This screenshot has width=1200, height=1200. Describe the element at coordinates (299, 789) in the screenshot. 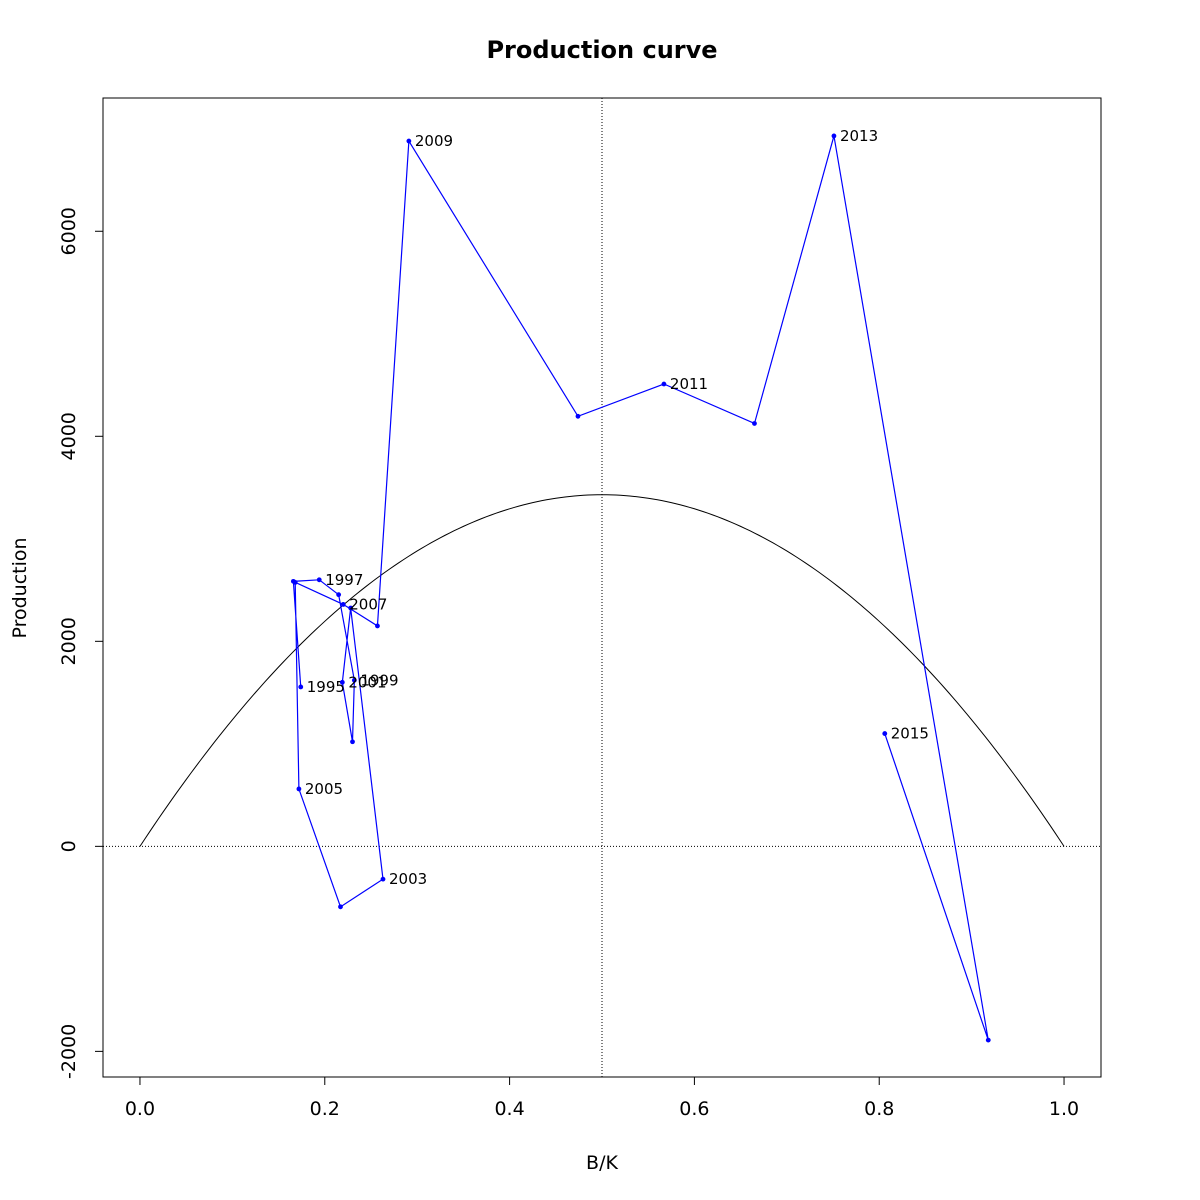

I see `data-point-2005` at that location.